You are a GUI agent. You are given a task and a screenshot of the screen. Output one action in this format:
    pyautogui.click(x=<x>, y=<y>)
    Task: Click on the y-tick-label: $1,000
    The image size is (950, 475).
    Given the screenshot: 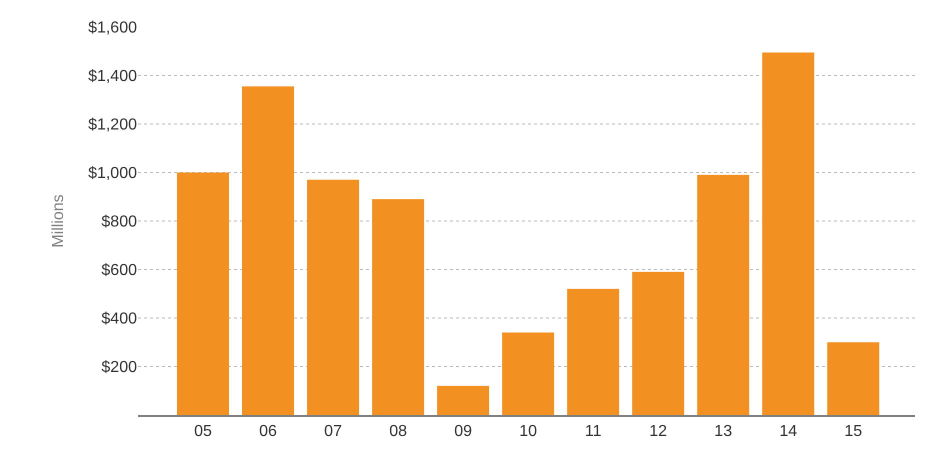 What is the action you would take?
    pyautogui.click(x=113, y=173)
    